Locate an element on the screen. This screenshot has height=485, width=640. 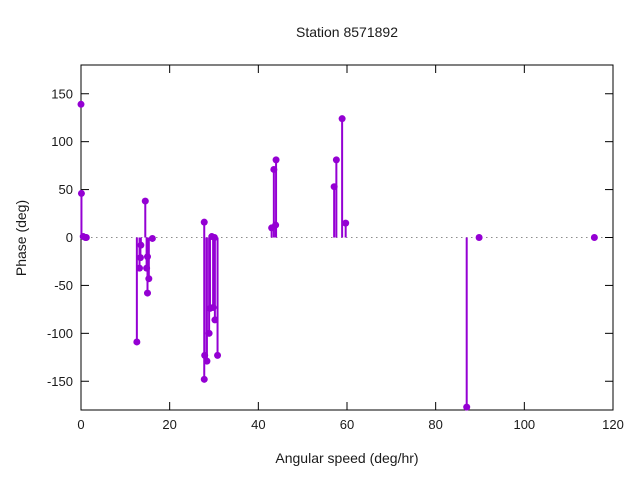
x-tick-label: 0 is located at coordinates (80, 424).